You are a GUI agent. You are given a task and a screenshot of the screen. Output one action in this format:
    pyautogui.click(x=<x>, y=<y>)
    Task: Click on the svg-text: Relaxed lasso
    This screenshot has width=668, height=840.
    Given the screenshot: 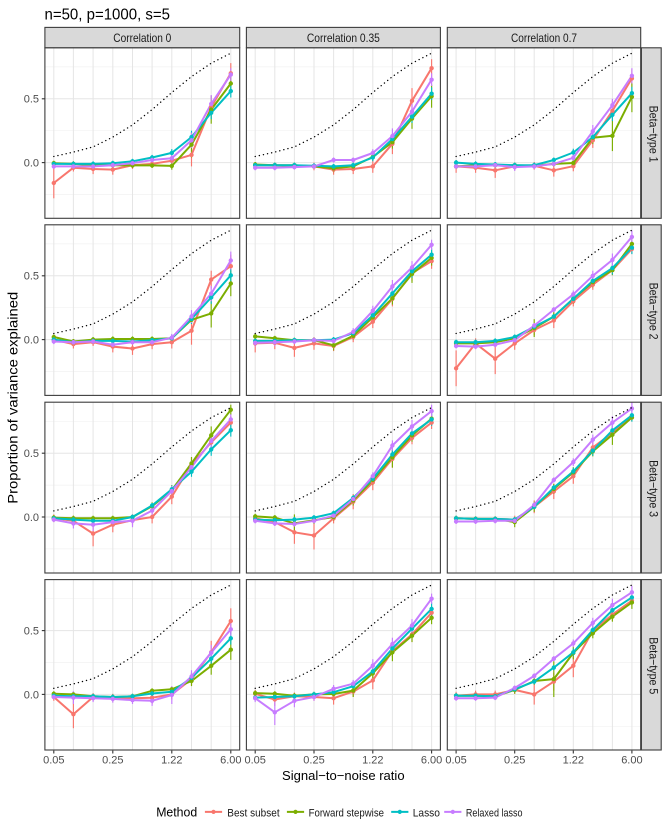 What is the action you would take?
    pyautogui.click(x=494, y=813)
    